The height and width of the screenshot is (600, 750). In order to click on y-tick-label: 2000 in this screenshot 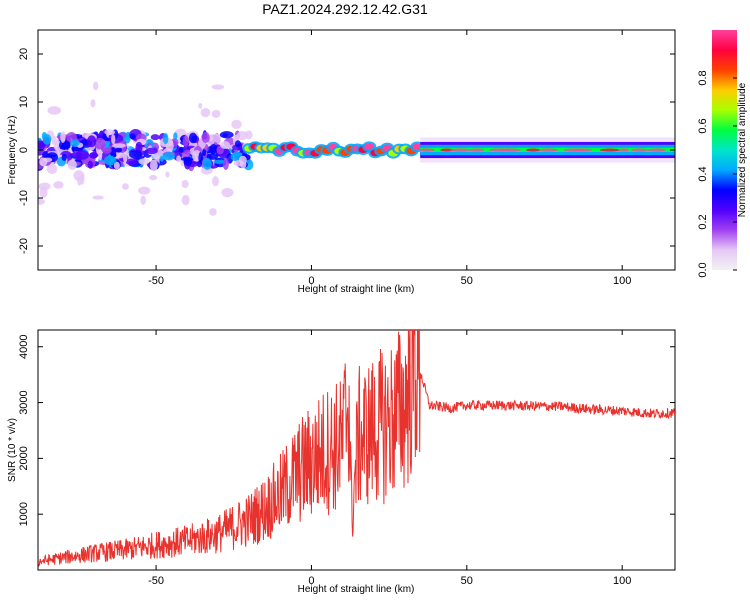, I will do `click(24, 458)`.